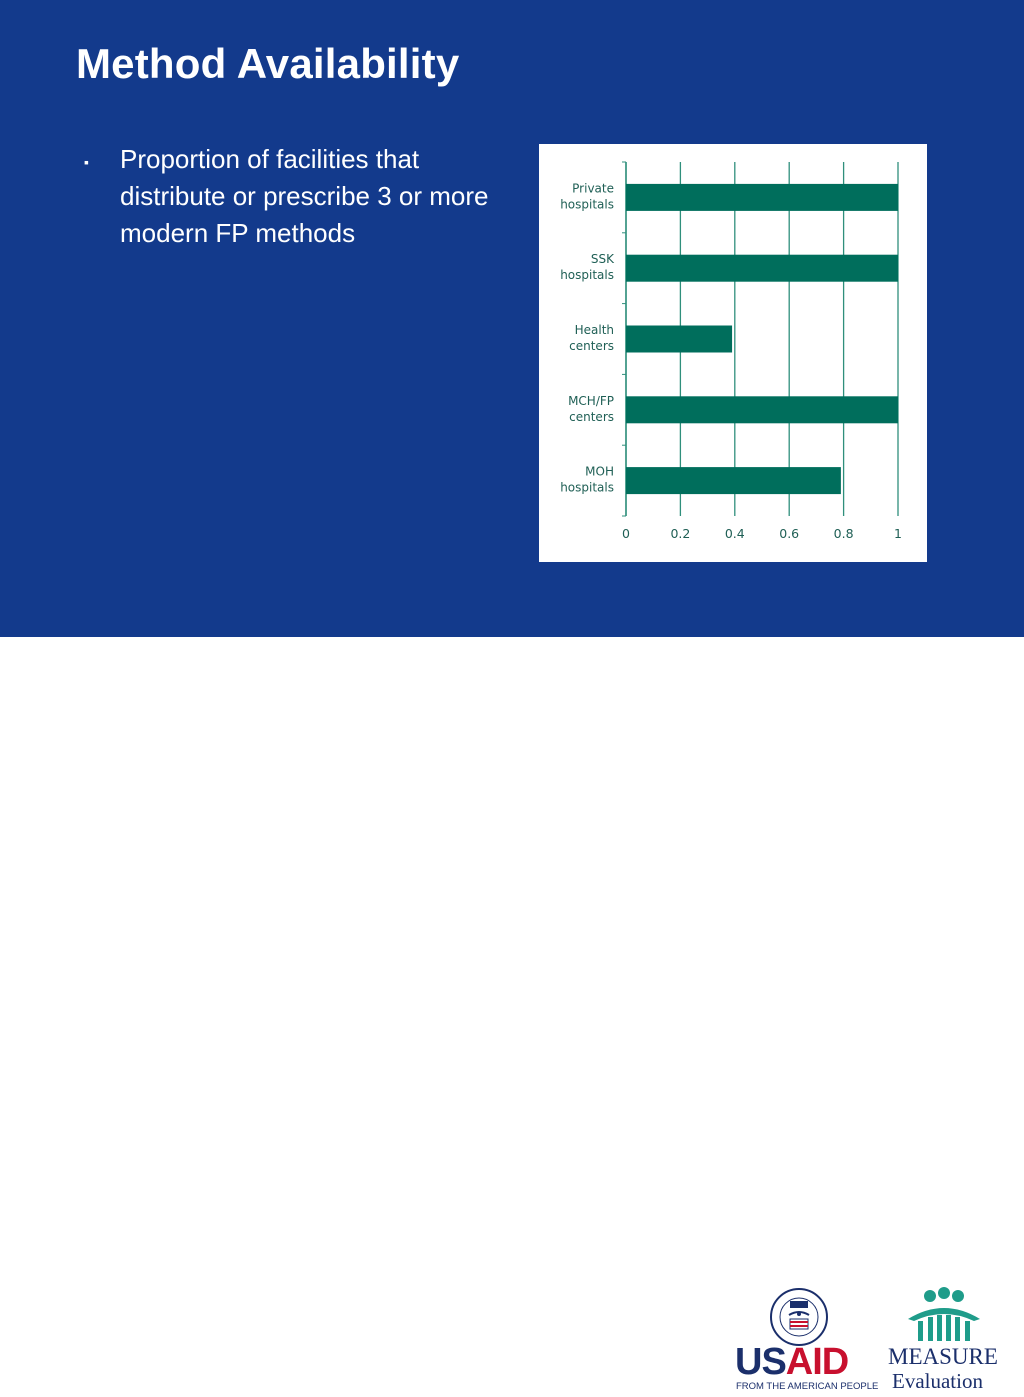 The height and width of the screenshot is (1397, 1024). What do you see at coordinates (898, 533) in the screenshot?
I see `x-tick-label-5: 1` at bounding box center [898, 533].